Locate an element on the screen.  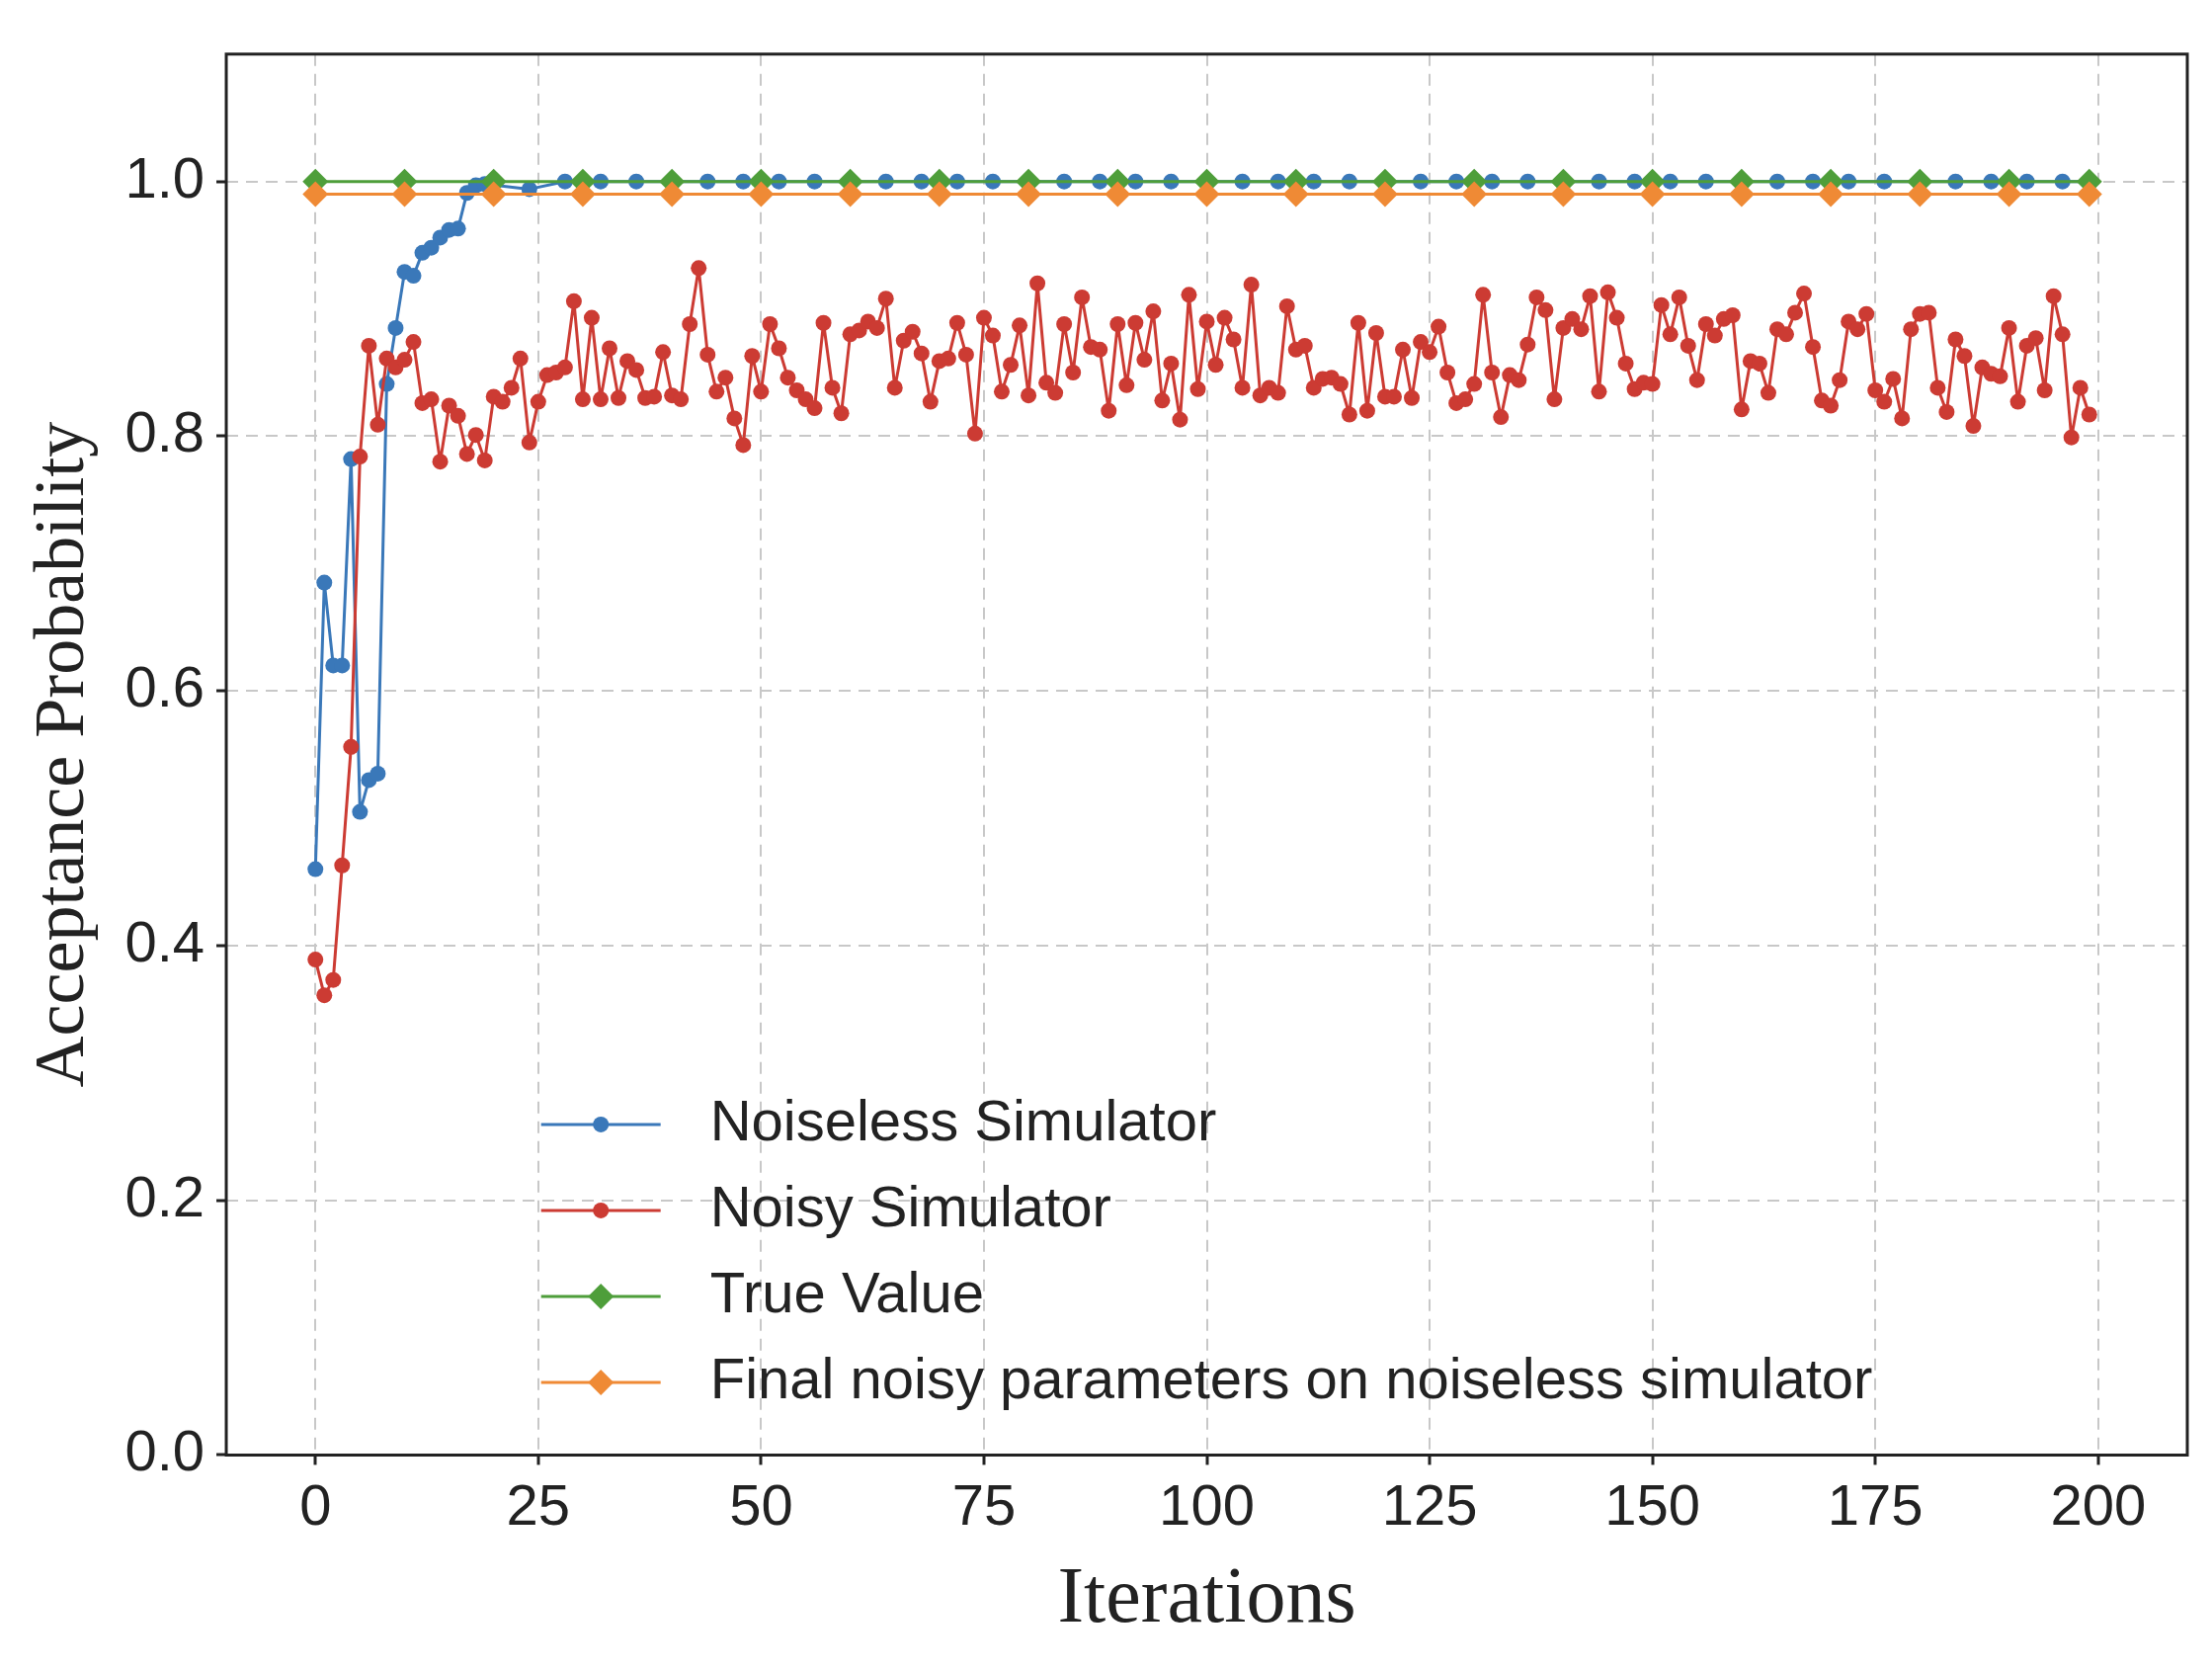
legend-label: Noiseless Simulator is located at coordinates (963, 1120).